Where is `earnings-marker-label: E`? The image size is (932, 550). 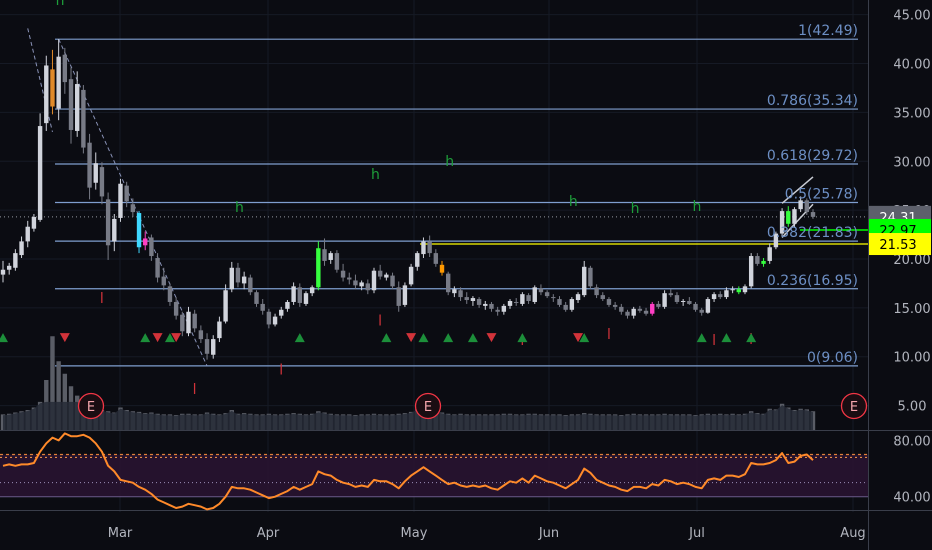 earnings-marker-label: E is located at coordinates (854, 407).